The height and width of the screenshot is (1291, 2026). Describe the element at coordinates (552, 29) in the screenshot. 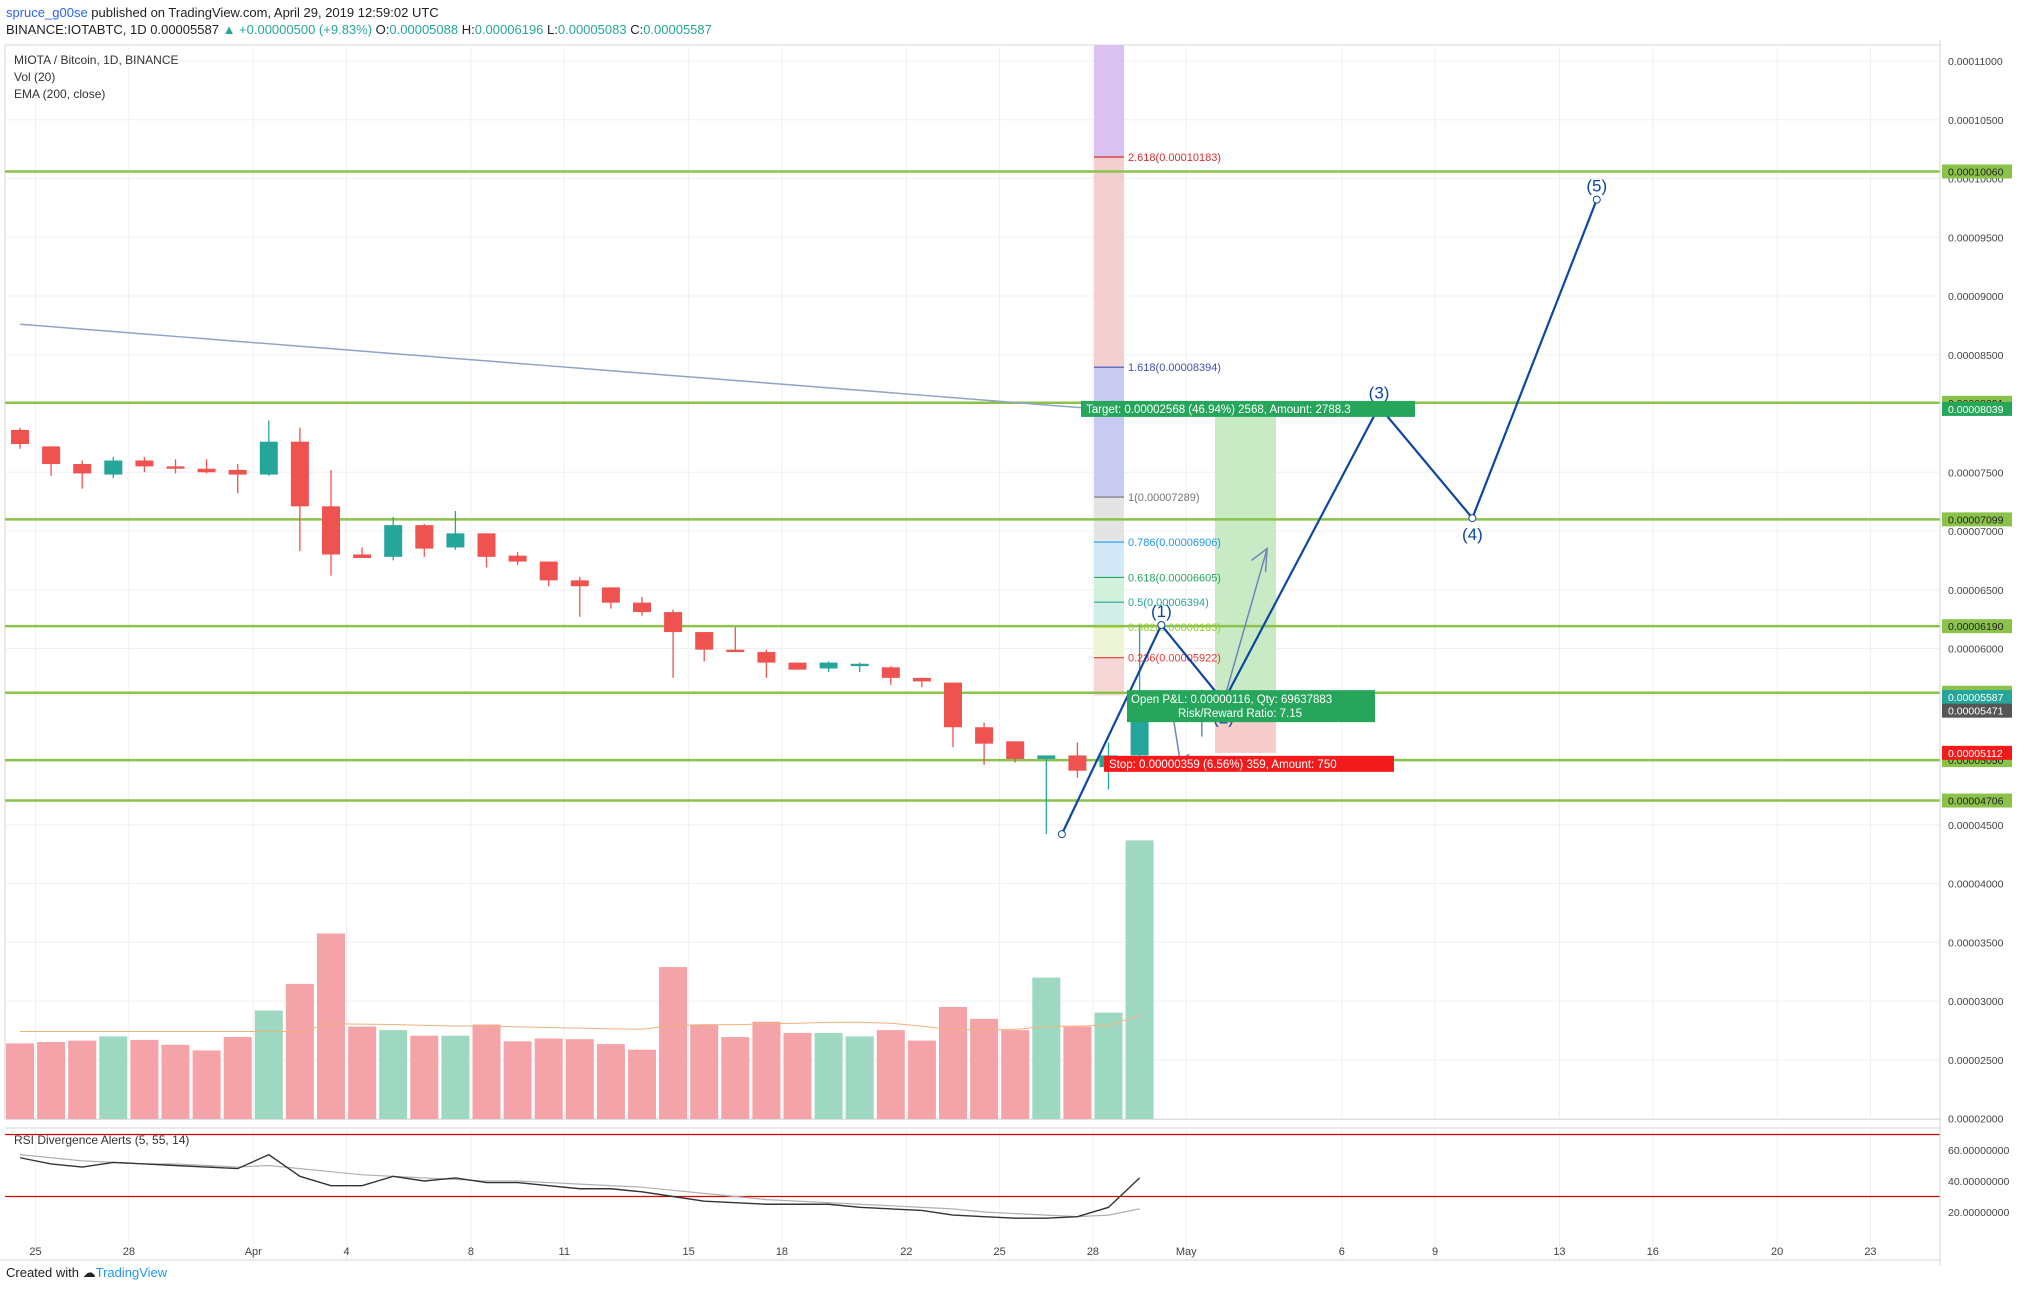

I see `low-label: L:` at that location.